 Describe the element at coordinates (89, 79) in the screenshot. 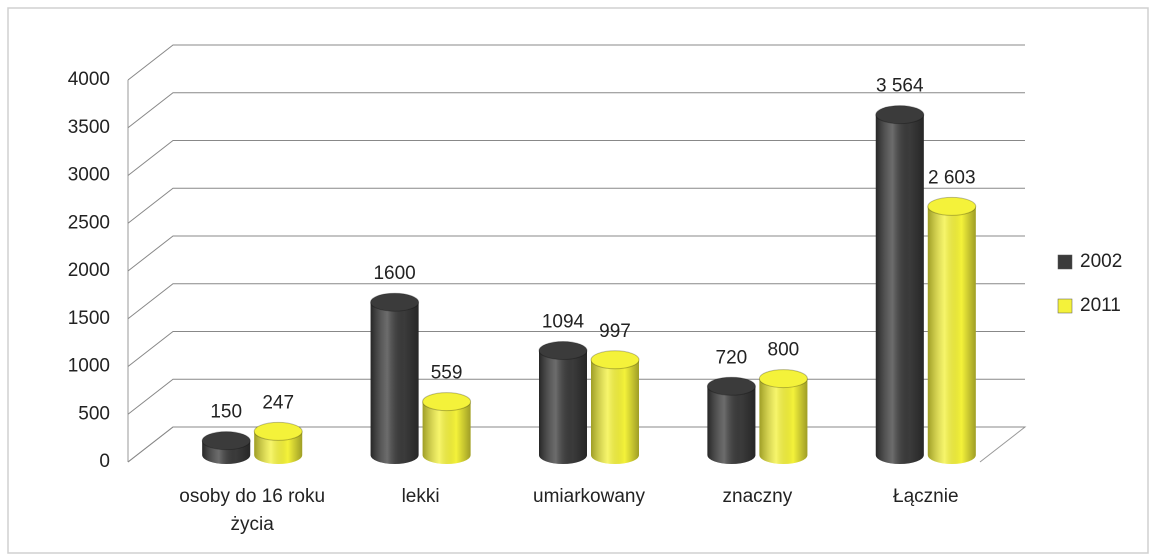

I see `y-tick-label: 4000` at that location.